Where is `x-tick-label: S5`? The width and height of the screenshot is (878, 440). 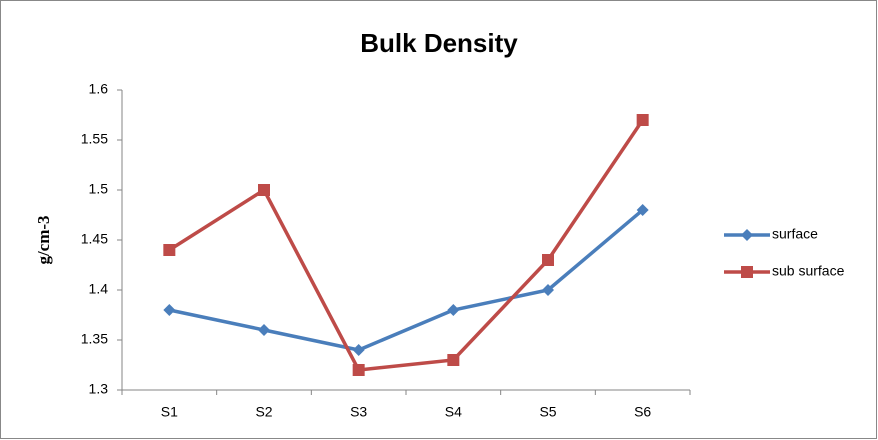
x-tick-label: S5 is located at coordinates (547, 412).